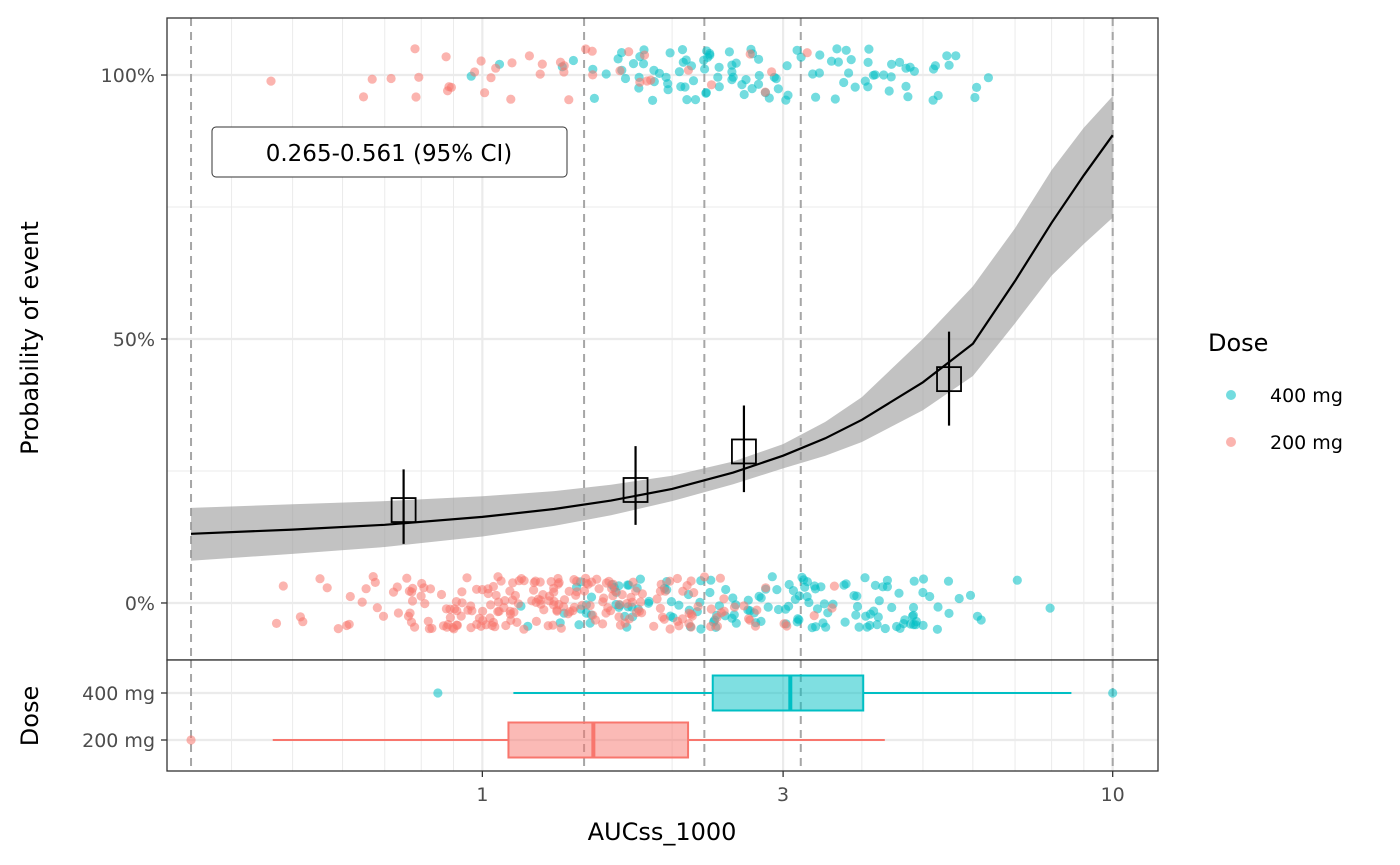 Image resolution: width=1400 pixels, height=865 pixels. Describe the element at coordinates (134, 340) in the screenshot. I see `y-tick-label: 50%` at that location.